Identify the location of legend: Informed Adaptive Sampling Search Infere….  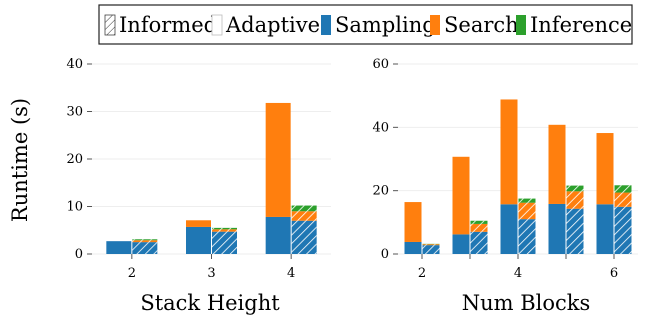
(365, 24).